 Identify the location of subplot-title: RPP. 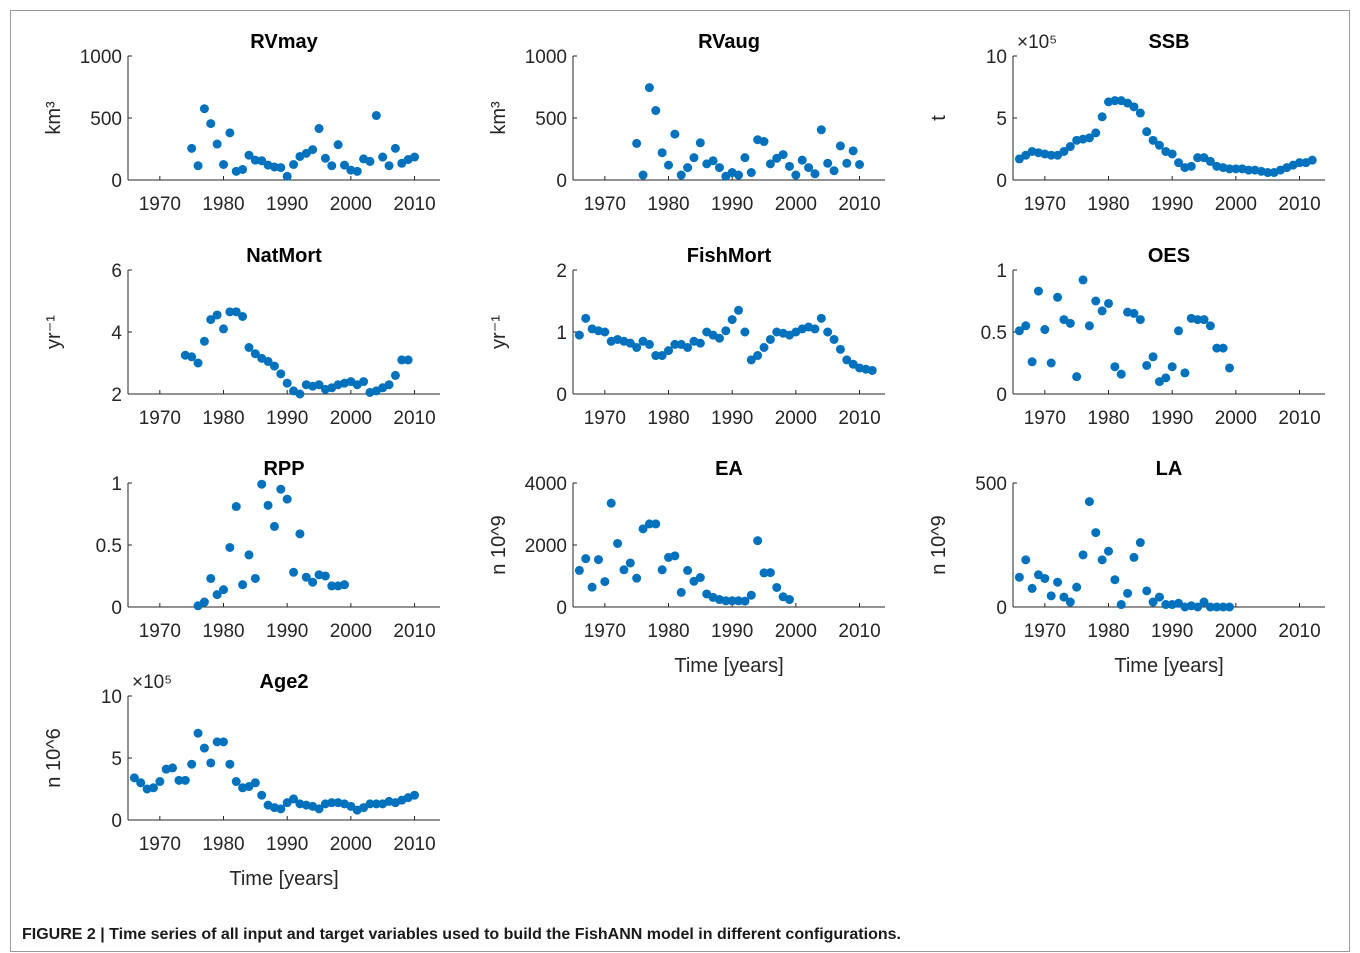
(283, 469).